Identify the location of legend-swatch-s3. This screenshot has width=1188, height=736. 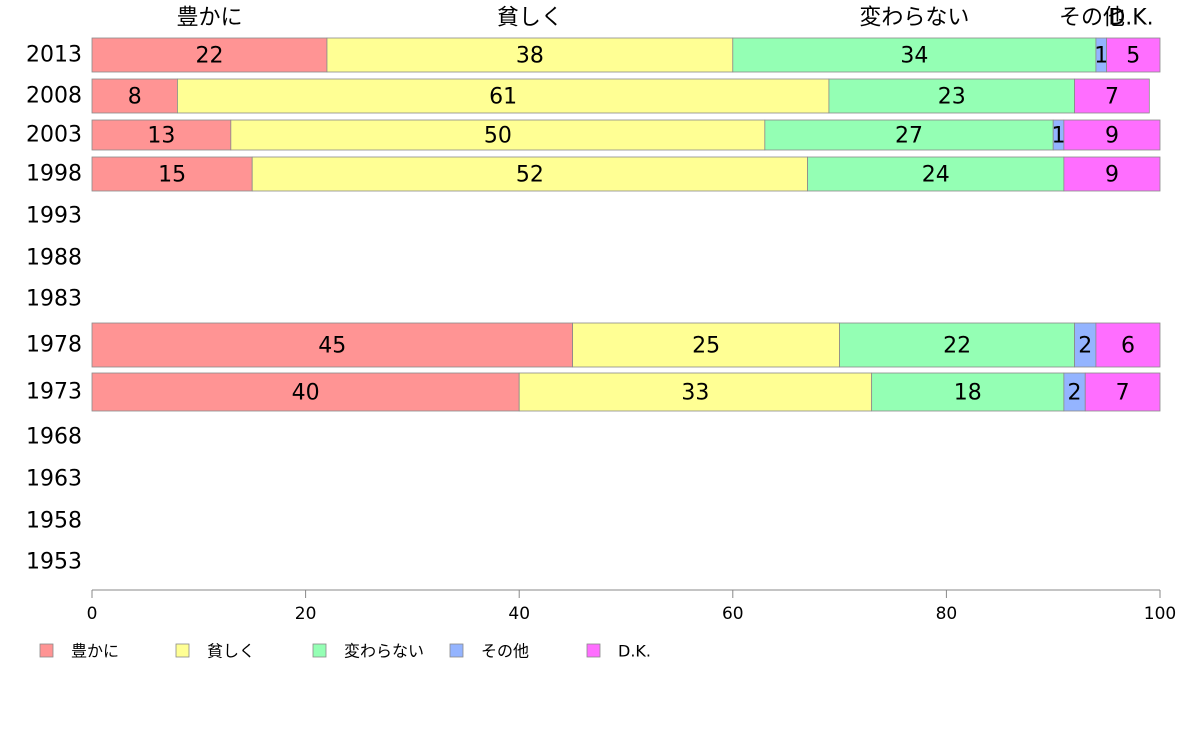
(456, 650).